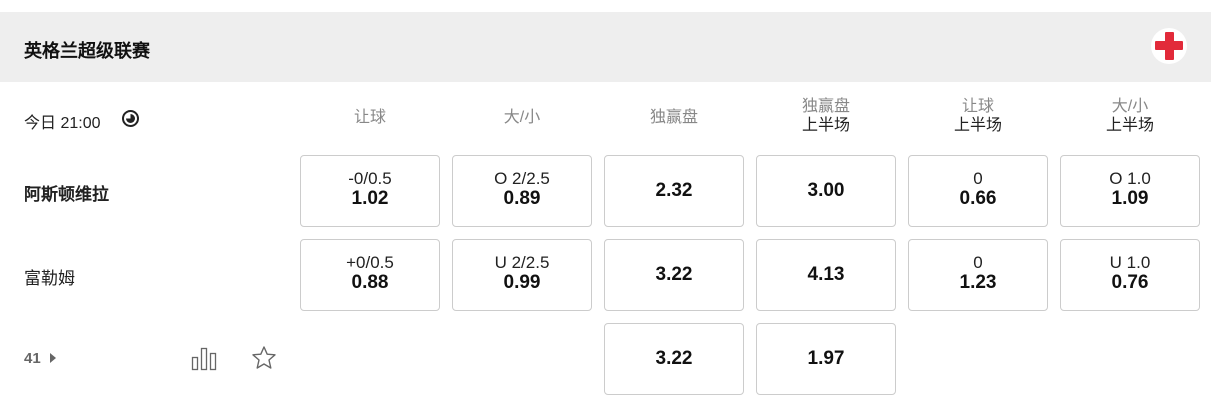 The height and width of the screenshot is (407, 1221). What do you see at coordinates (53, 358) in the screenshot?
I see `caret-right-icon` at bounding box center [53, 358].